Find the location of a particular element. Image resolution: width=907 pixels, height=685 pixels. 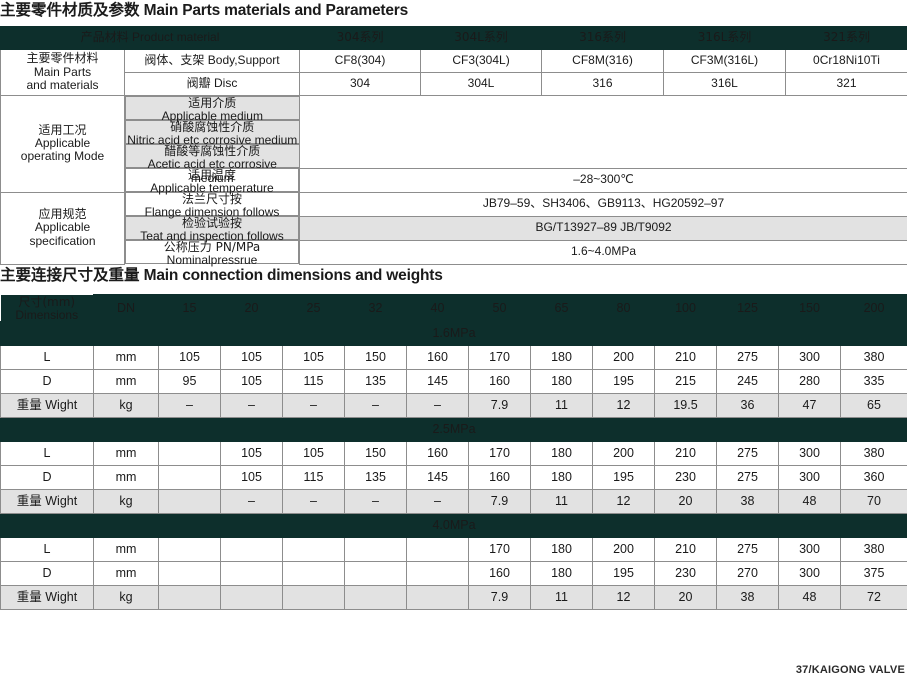

table-row: 重量 Wight kg – – – –7.9 11 12 20 38 48 70 is located at coordinates (453, 501).